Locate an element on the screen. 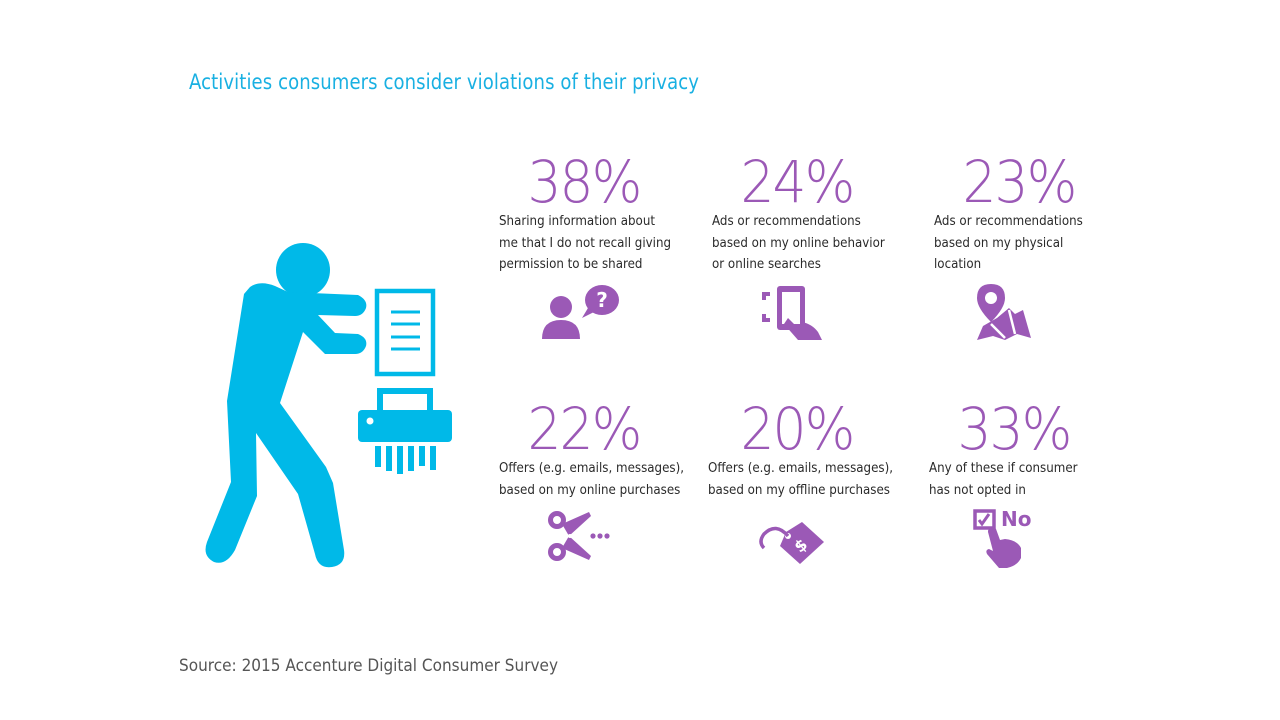 This screenshot has width=1280, height=720. phone-tap-icon is located at coordinates (792, 313).